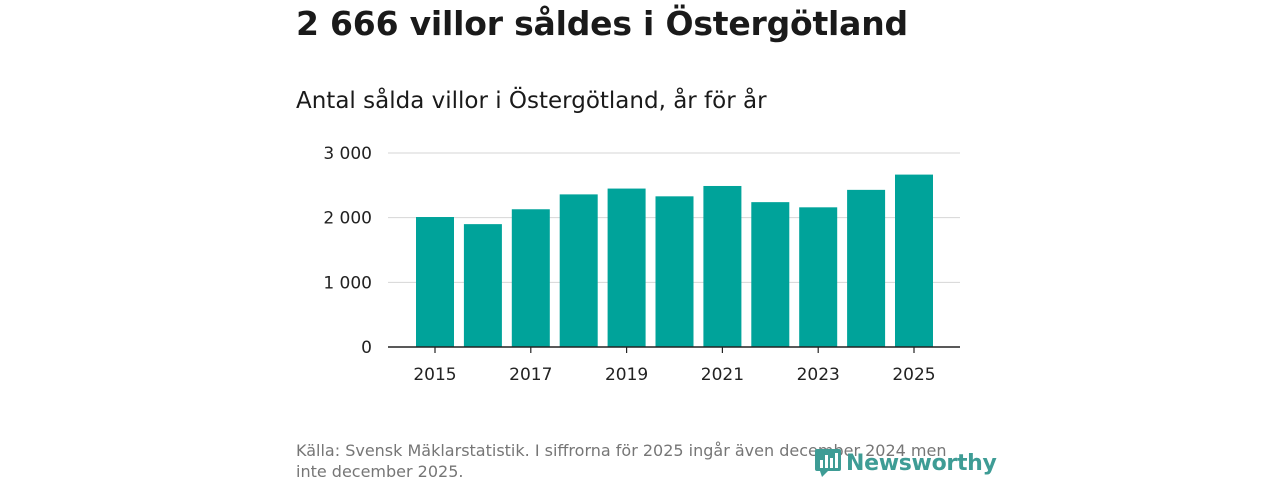  I want to click on x-tick-label: 2019, so click(626, 375).